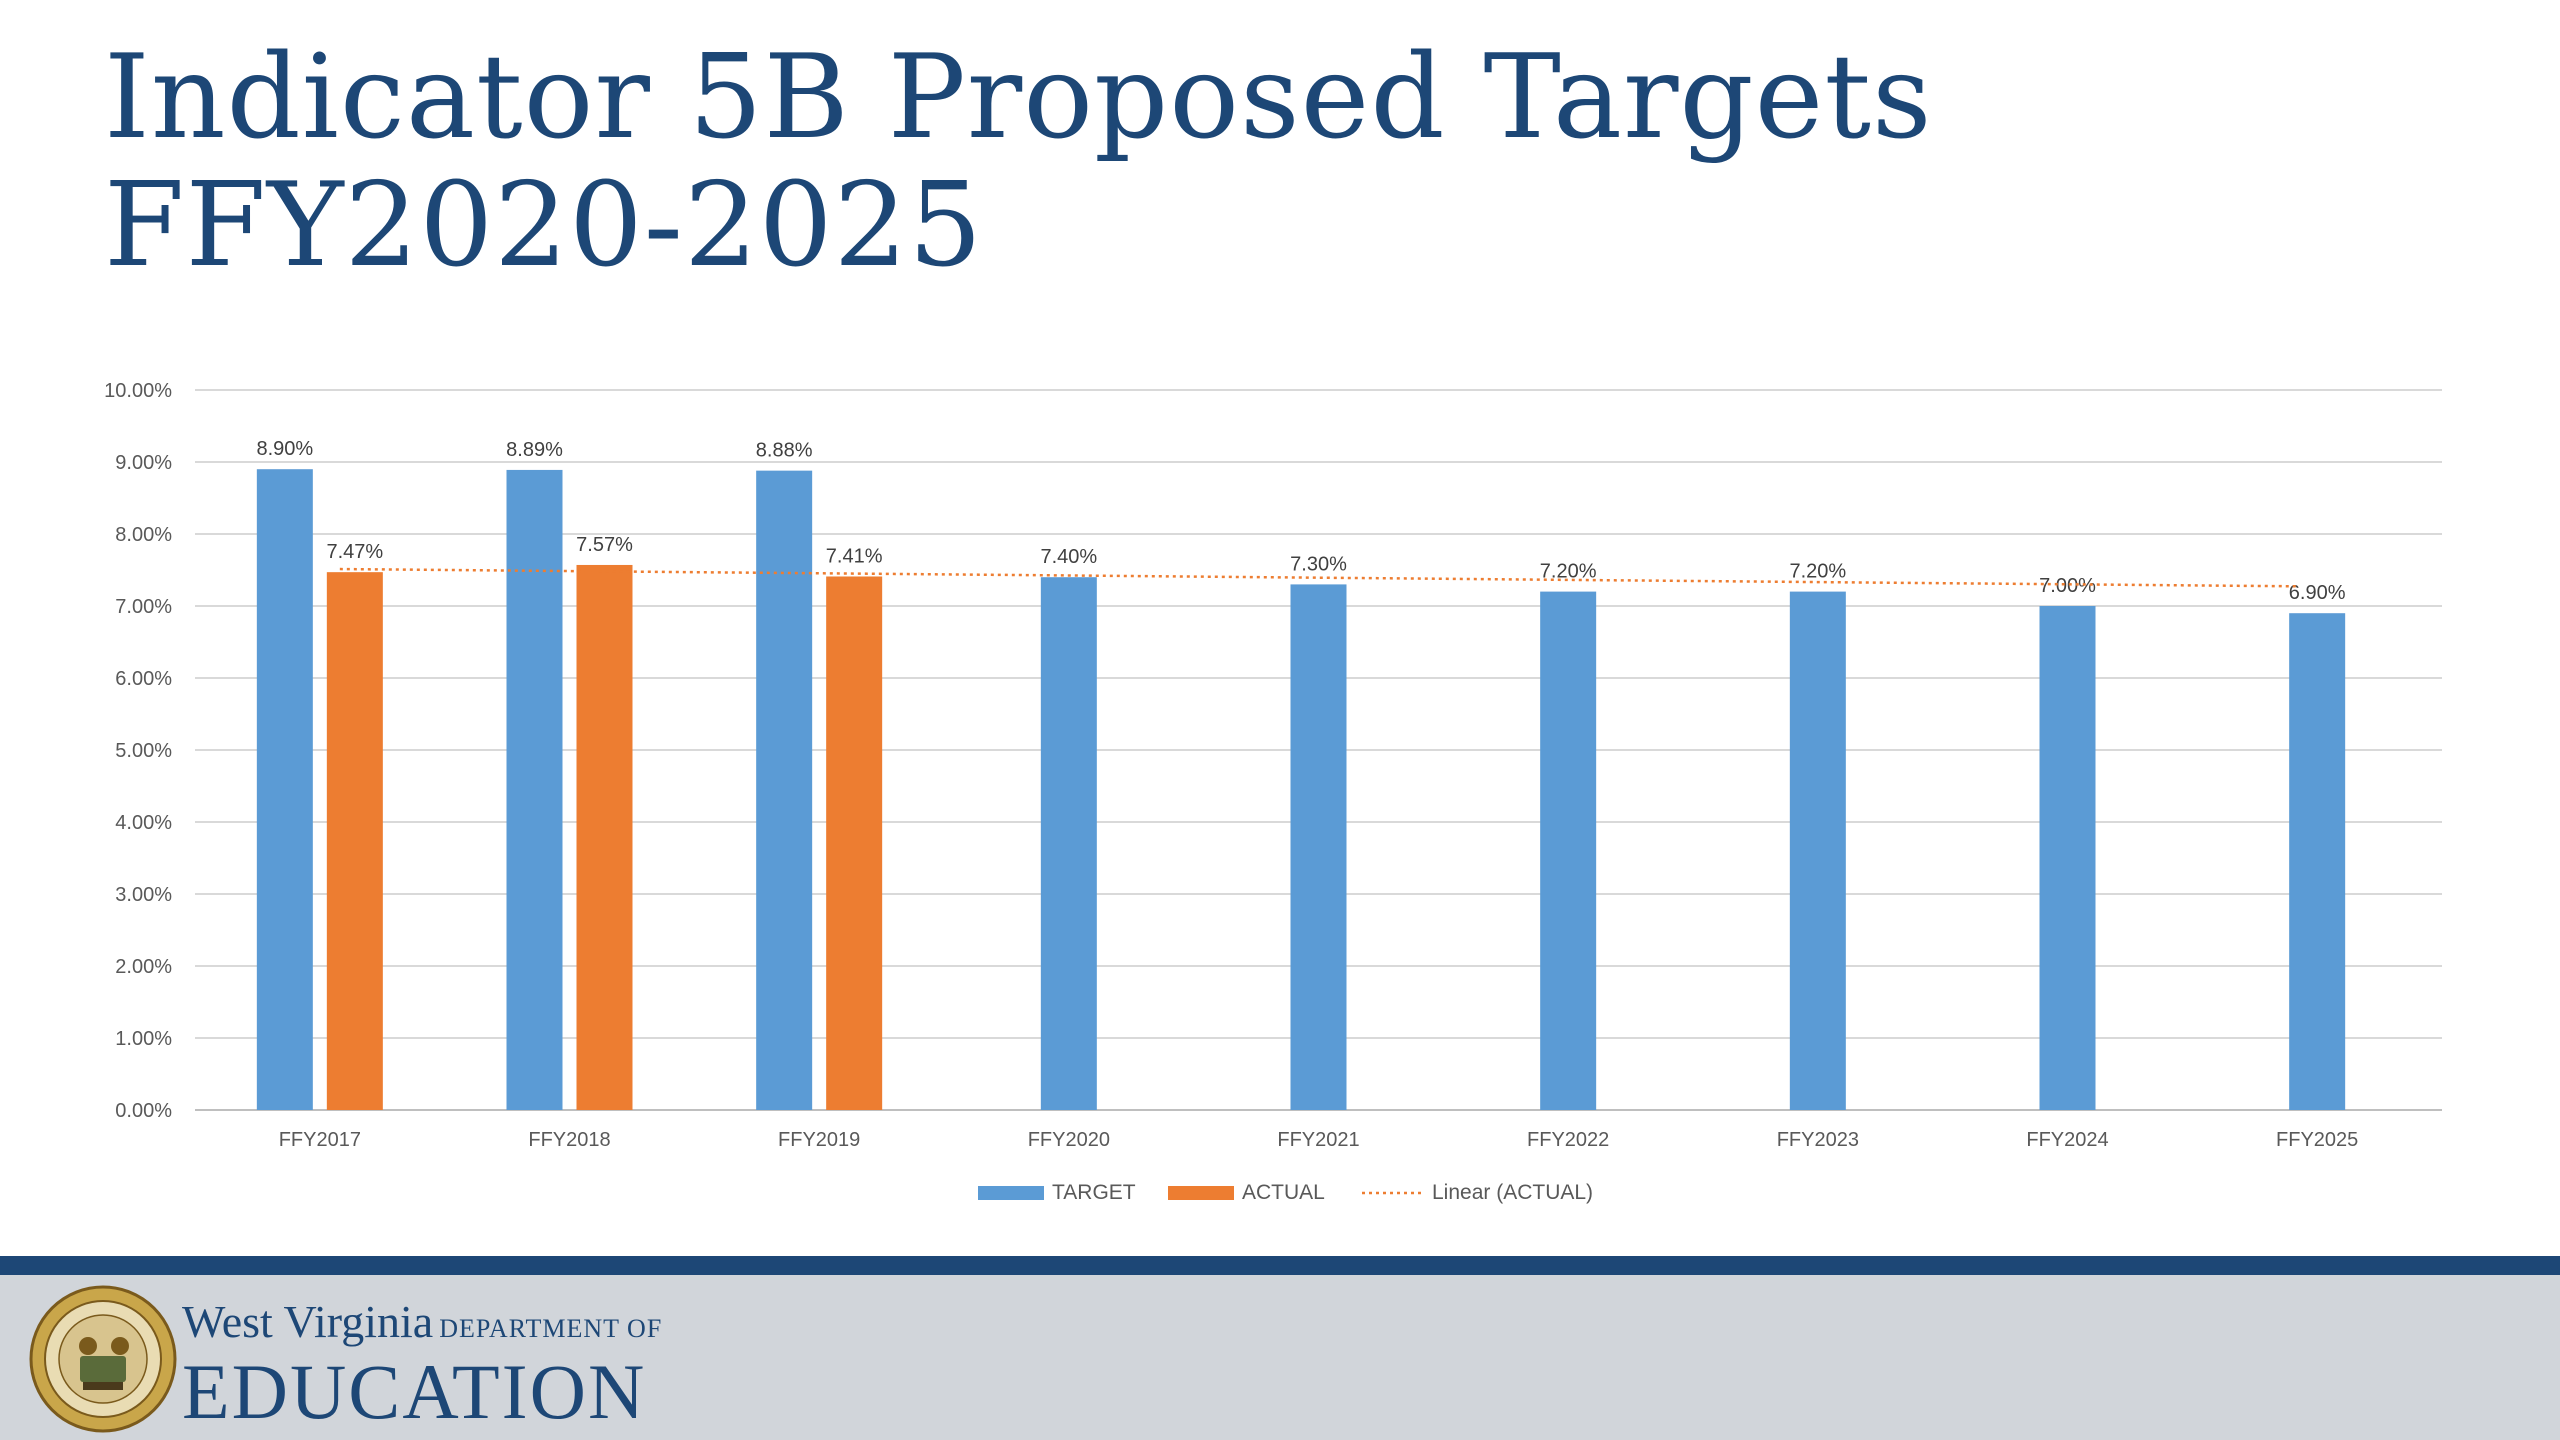 The width and height of the screenshot is (2560, 1440). Describe the element at coordinates (1068, 557) in the screenshot. I see `target-data-label: 7.40%` at that location.